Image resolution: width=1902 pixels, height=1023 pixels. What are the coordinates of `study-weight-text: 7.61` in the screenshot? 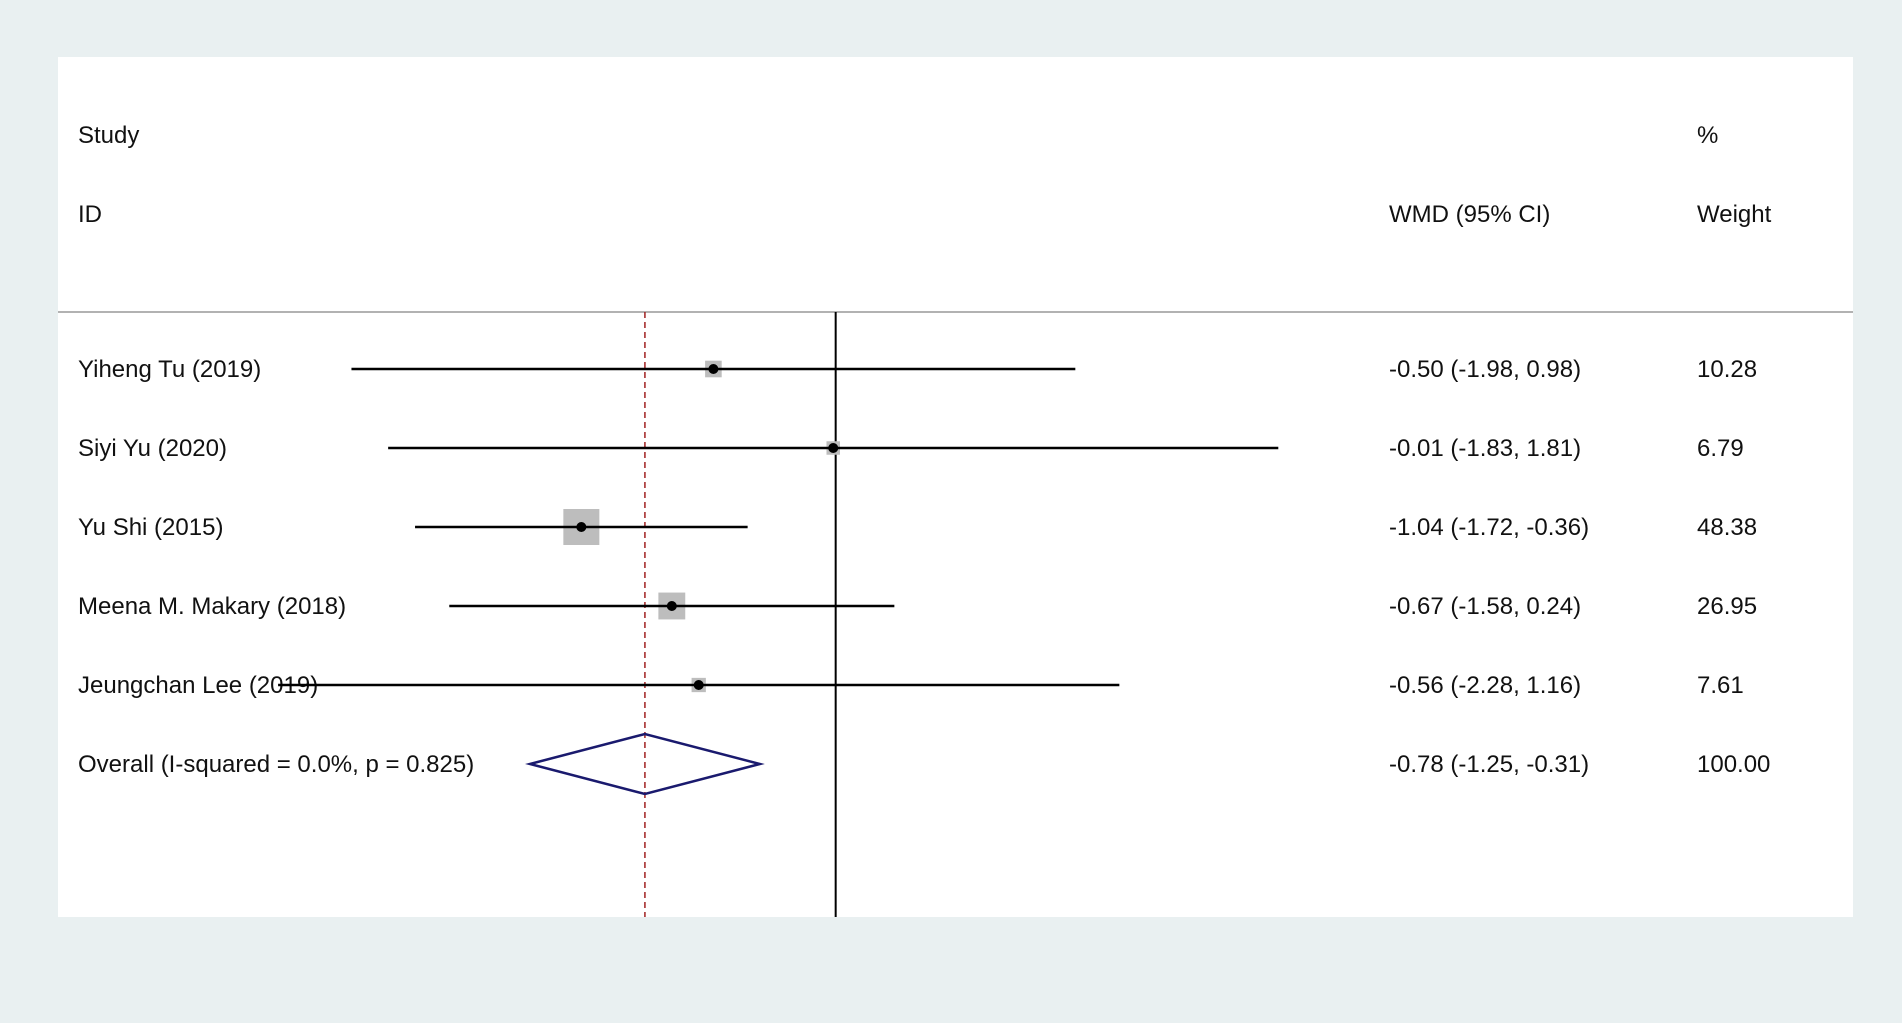 It's located at (1720, 685).